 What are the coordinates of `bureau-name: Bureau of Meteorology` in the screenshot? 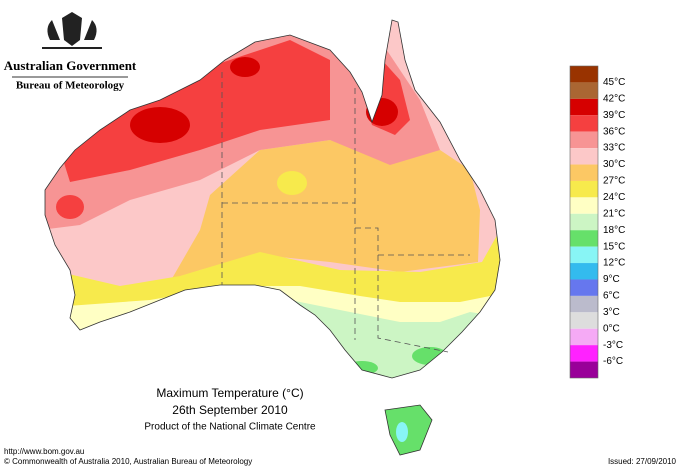 It's located at (70, 86).